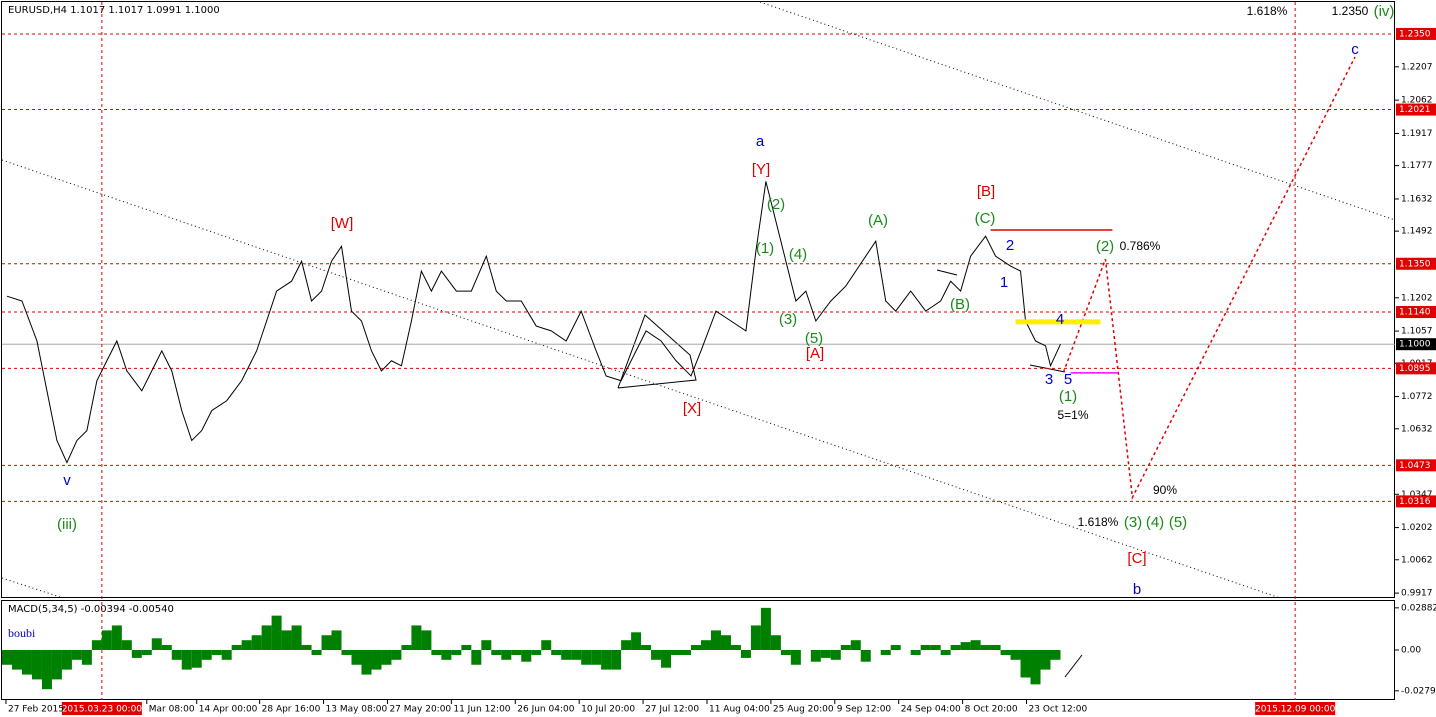 The width and height of the screenshot is (1436, 717). I want to click on x-tick-label: 27 May 20:00, so click(420, 710).